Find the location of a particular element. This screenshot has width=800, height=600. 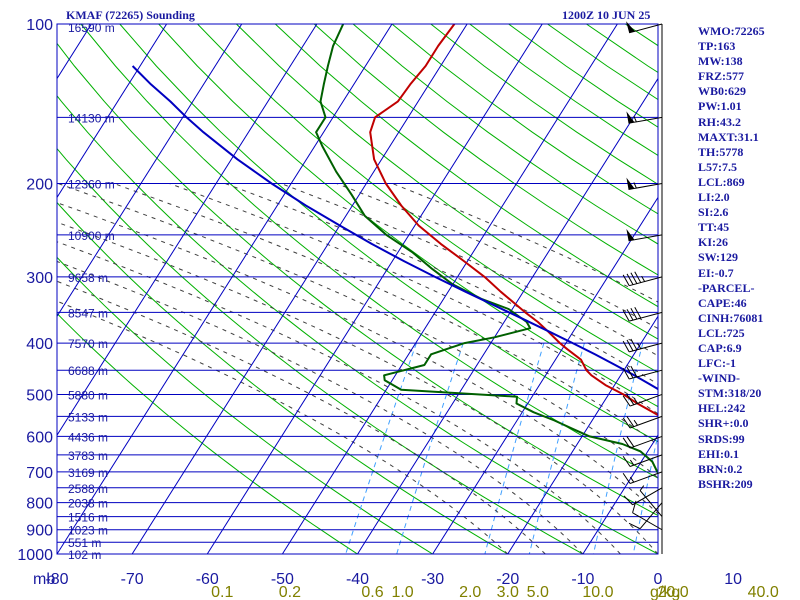

pressure-tick-label: 900 is located at coordinates (39, 531).